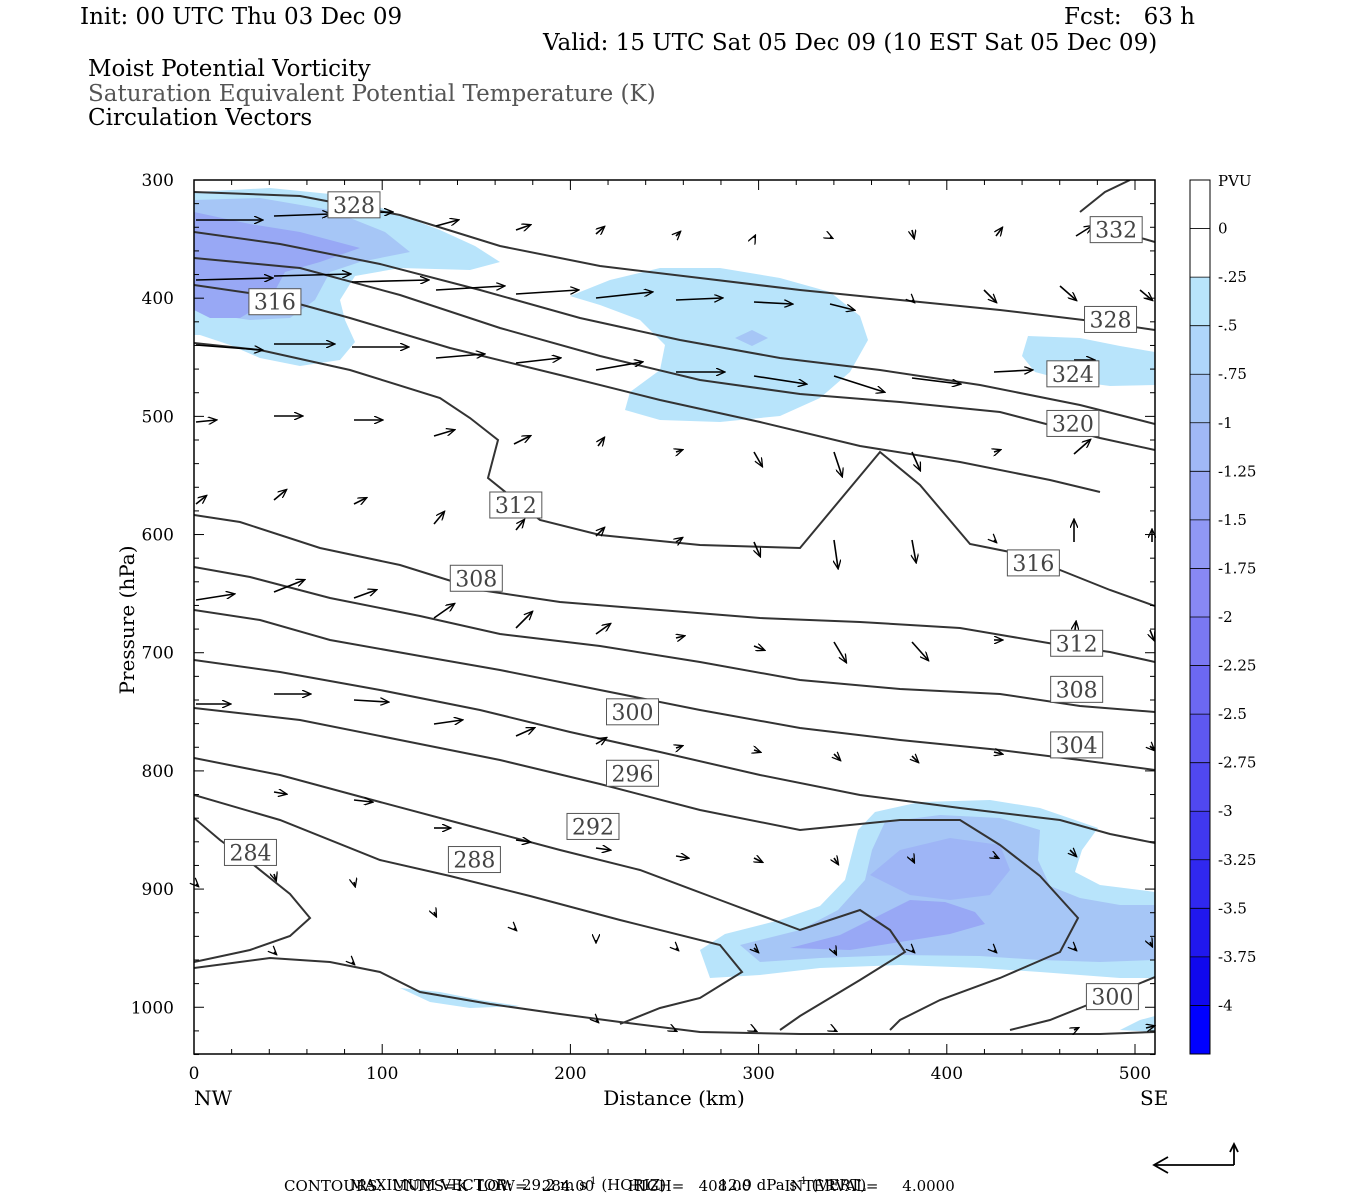  What do you see at coordinates (1232, 277) in the screenshot?
I see `colorbar-label: -.25` at bounding box center [1232, 277].